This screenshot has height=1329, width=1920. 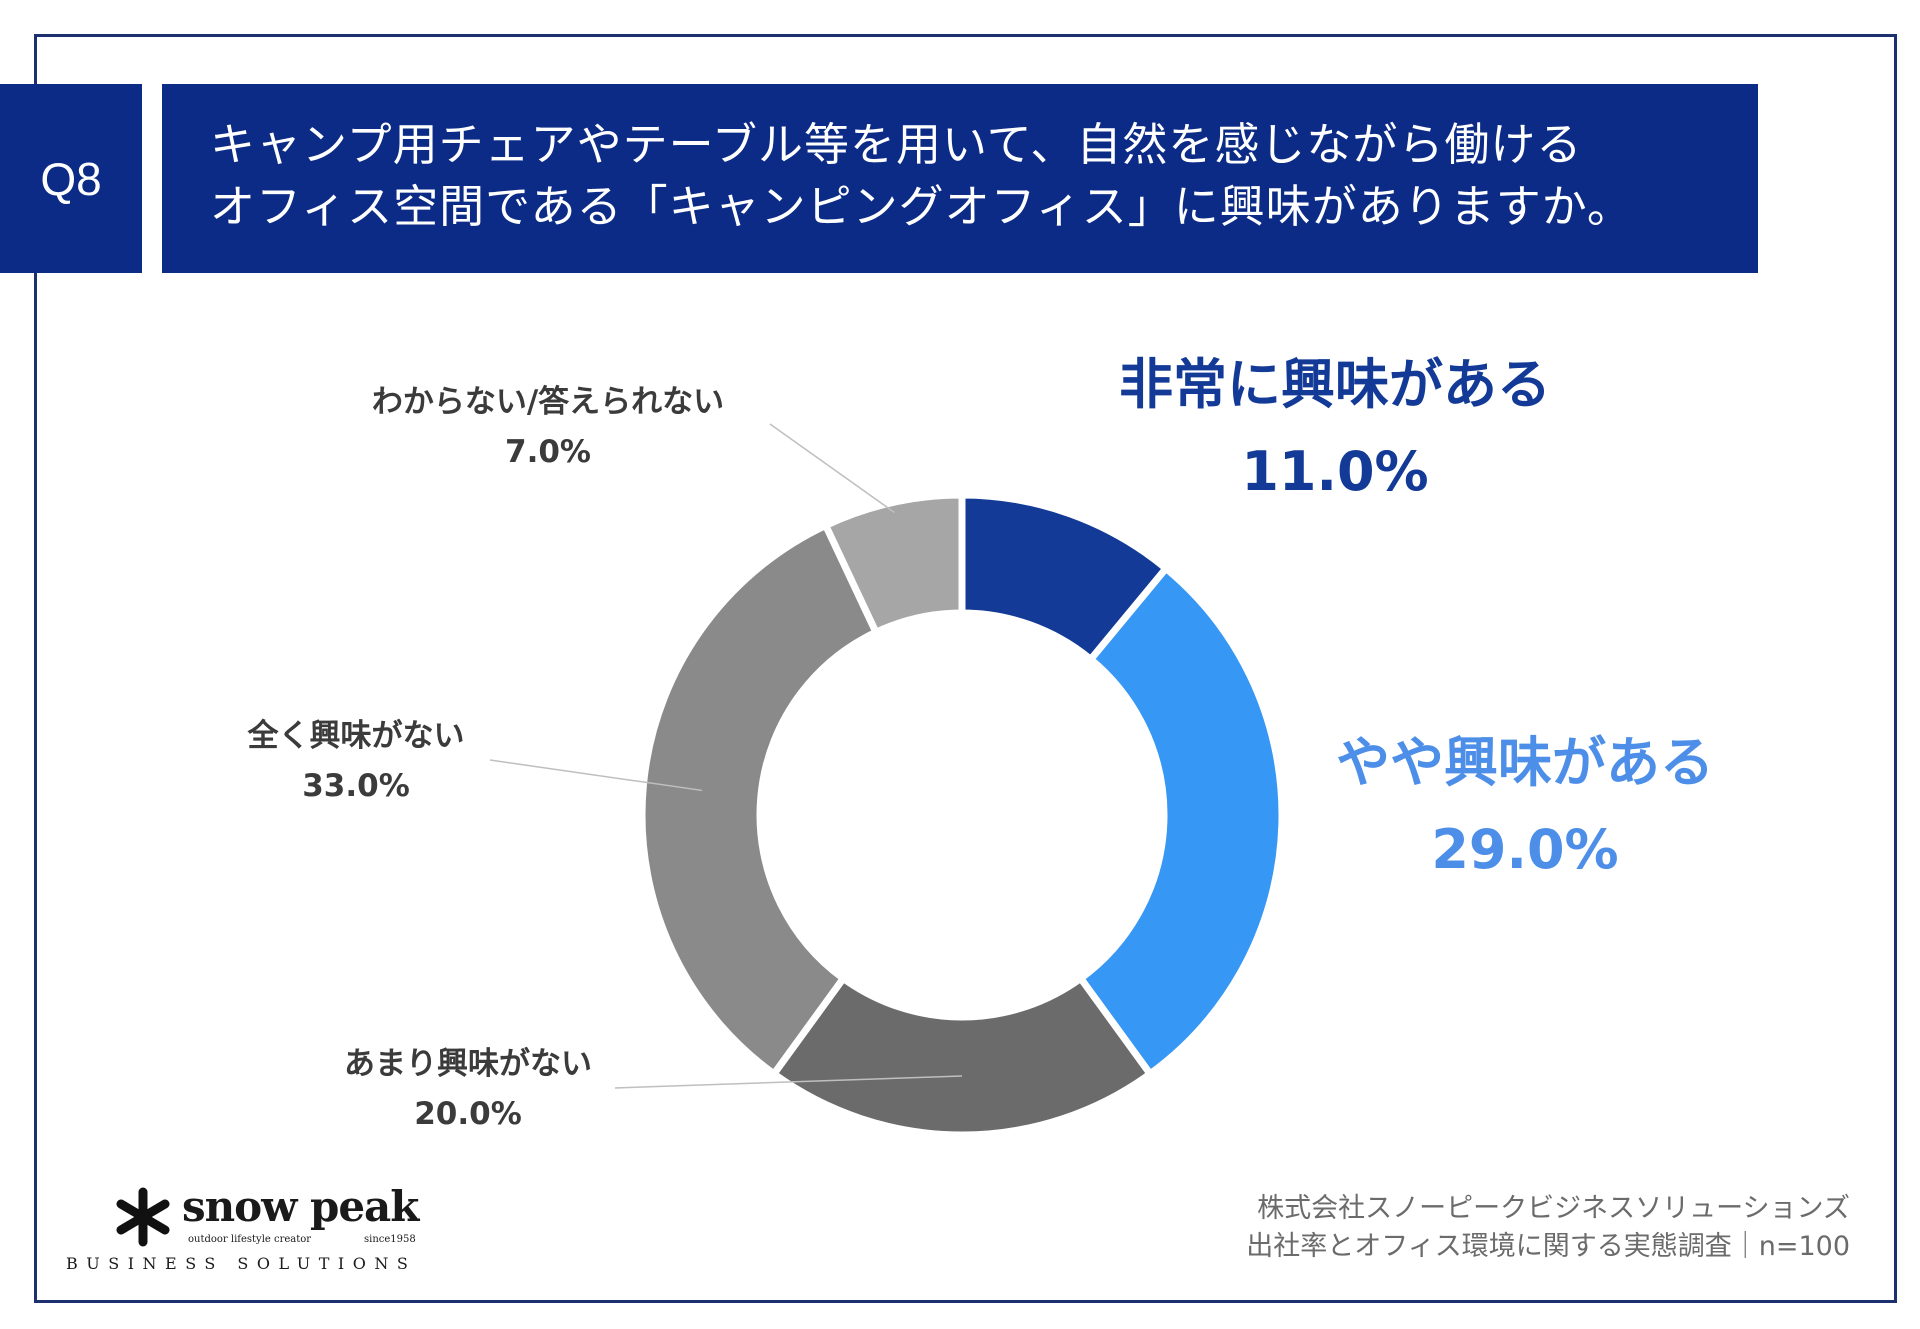 What do you see at coordinates (1553, 1208) in the screenshot?
I see `source-line-1: 株式会社スノーピークビジネスソリューションズ` at bounding box center [1553, 1208].